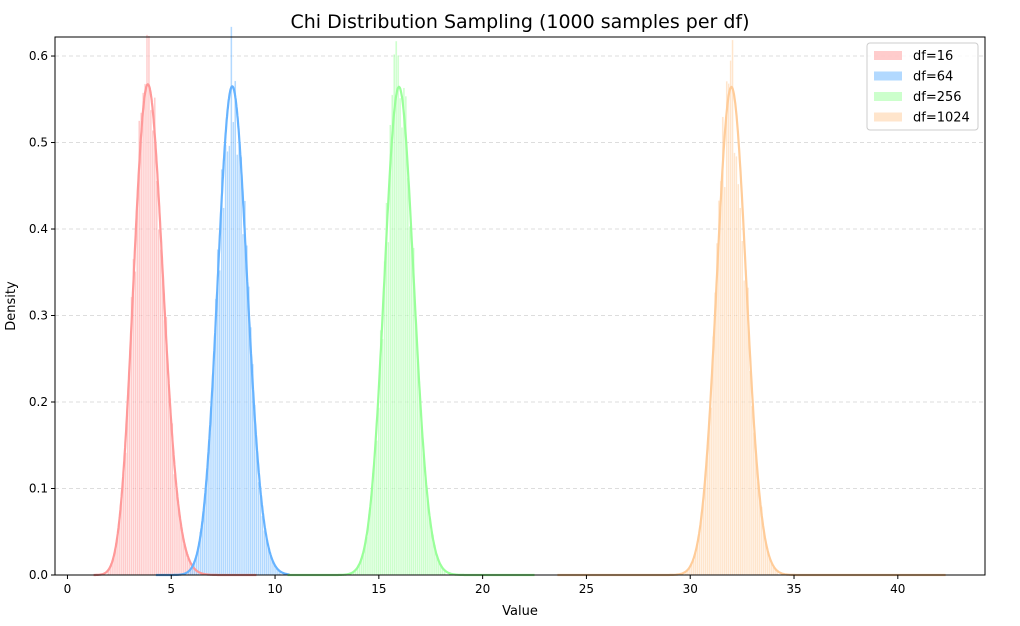 The height and width of the screenshot is (626, 1020). I want to click on y-tick-label: 0.3, so click(38, 316).